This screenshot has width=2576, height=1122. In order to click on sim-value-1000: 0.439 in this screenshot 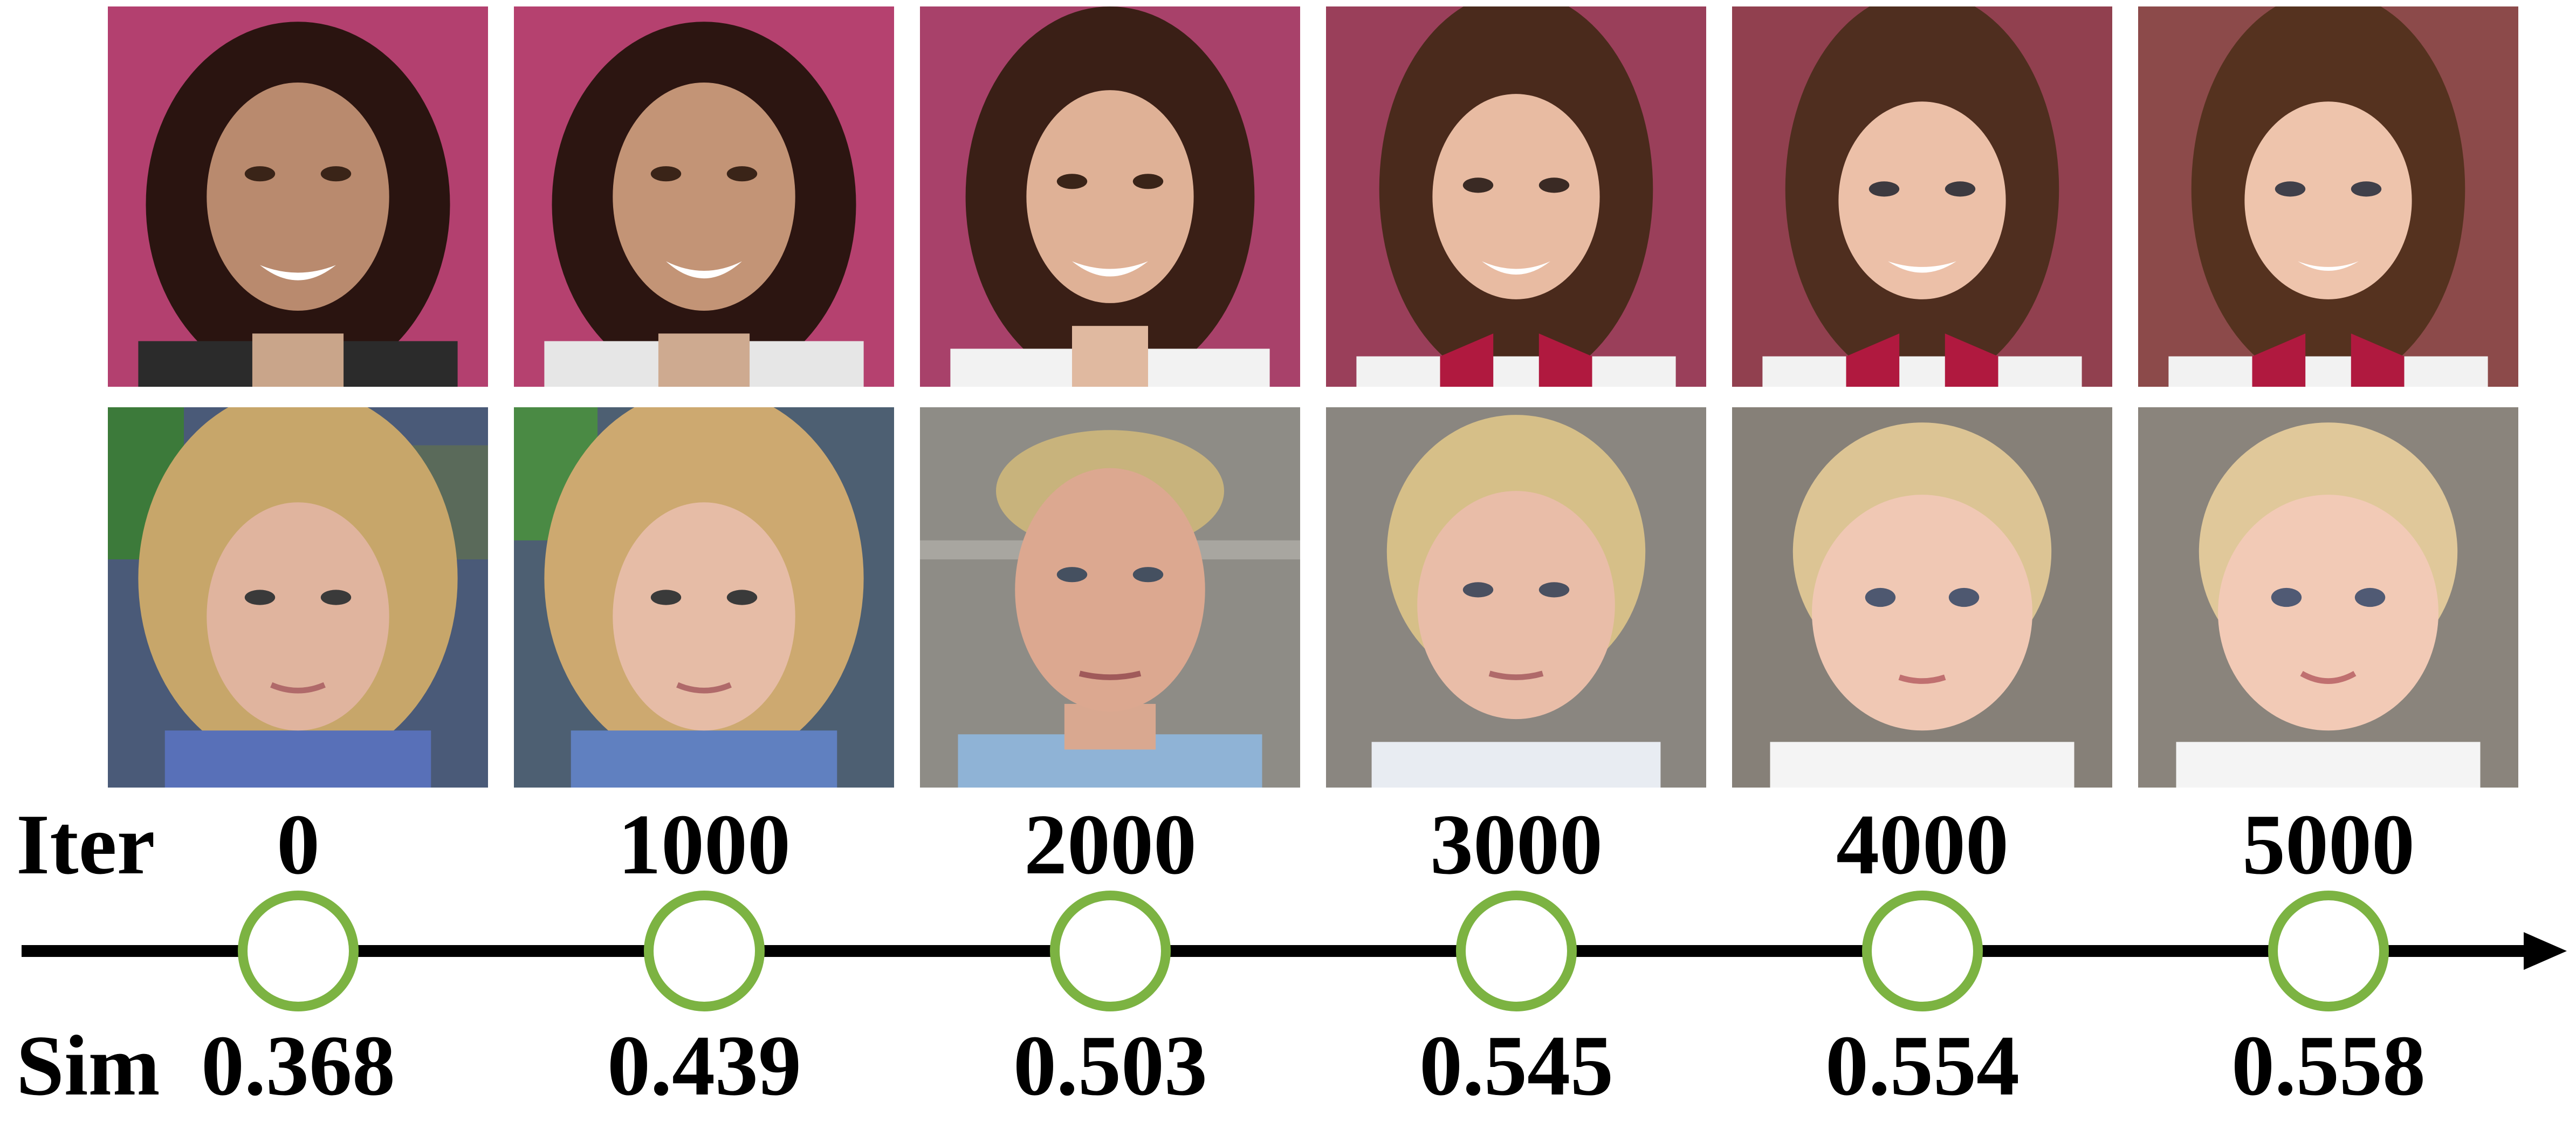, I will do `click(704, 1065)`.